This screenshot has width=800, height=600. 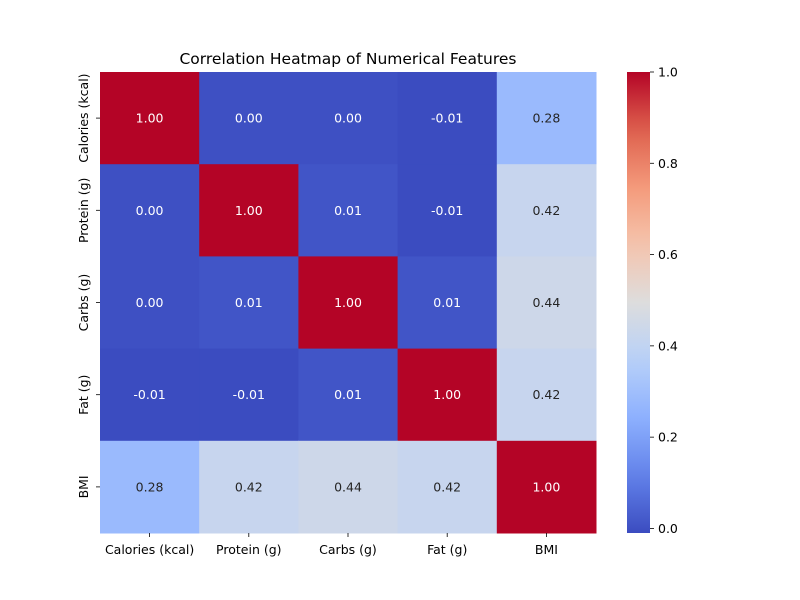 What do you see at coordinates (83, 395) in the screenshot?
I see `y-tick-label: Fat (g)` at bounding box center [83, 395].